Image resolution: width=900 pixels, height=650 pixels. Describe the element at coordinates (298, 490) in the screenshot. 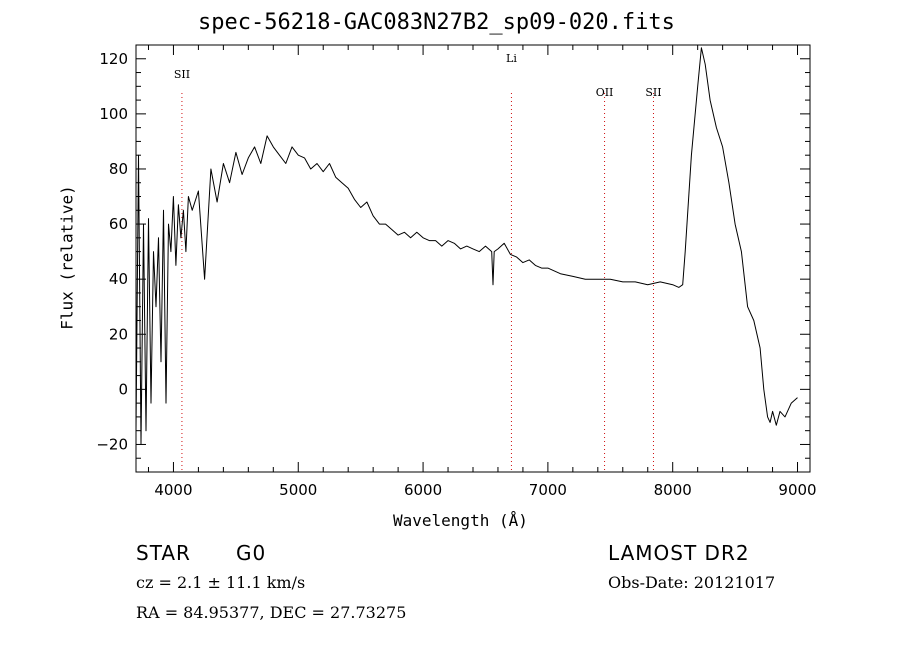

I see `x-tick-label: 5000` at that location.